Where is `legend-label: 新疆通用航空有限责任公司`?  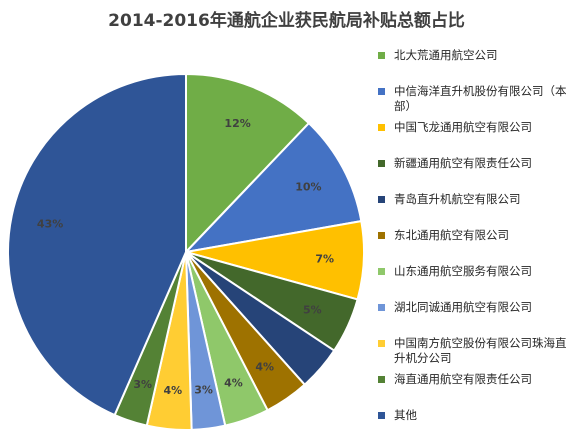 legend-label: 新疆通用航空有限责任公司 is located at coordinates (463, 163).